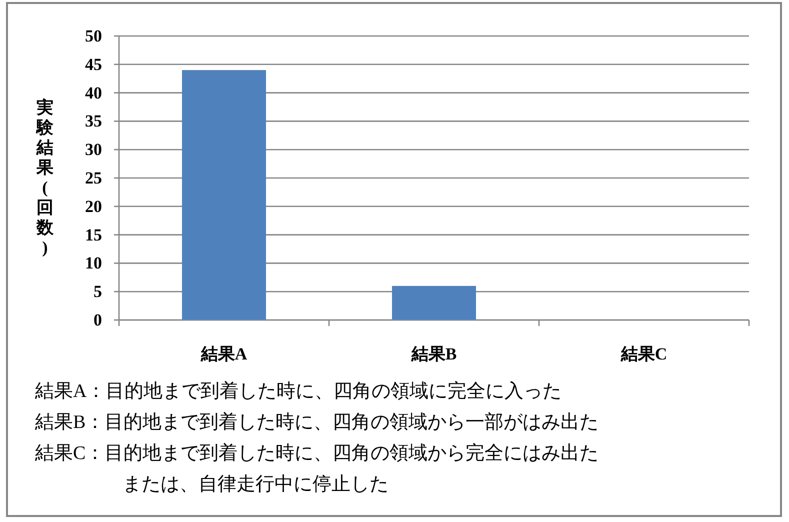 The image size is (789, 522). Describe the element at coordinates (317, 469) in the screenshot. I see `text: 結果C：目的地まで到着した時に、四角の領域から完全にはみ出たまたは、自律走行中に停止した` at that location.